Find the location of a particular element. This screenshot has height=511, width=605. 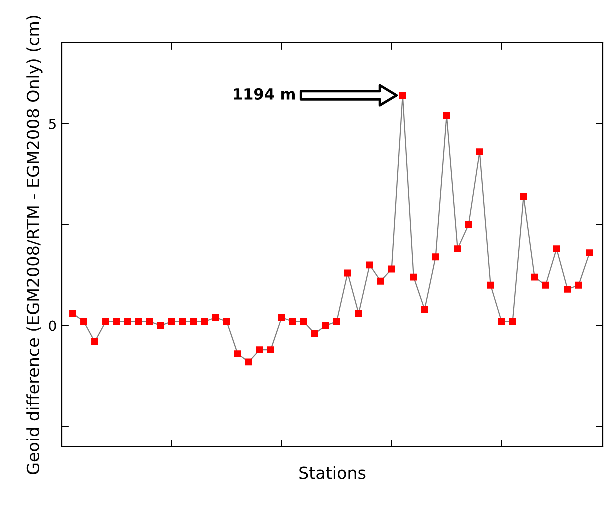

y-tick-label: 0 is located at coordinates (52, 326).